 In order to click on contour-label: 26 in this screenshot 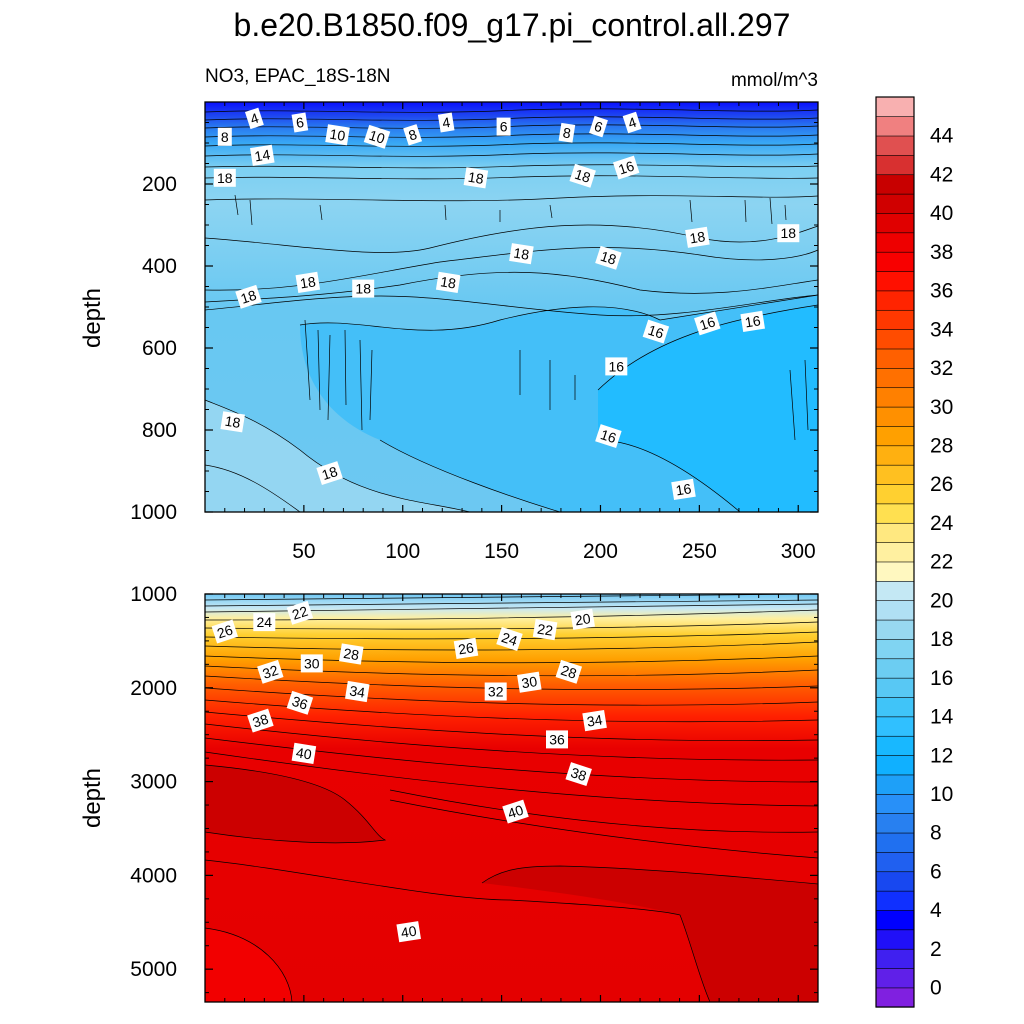, I will do `click(466, 648)`.